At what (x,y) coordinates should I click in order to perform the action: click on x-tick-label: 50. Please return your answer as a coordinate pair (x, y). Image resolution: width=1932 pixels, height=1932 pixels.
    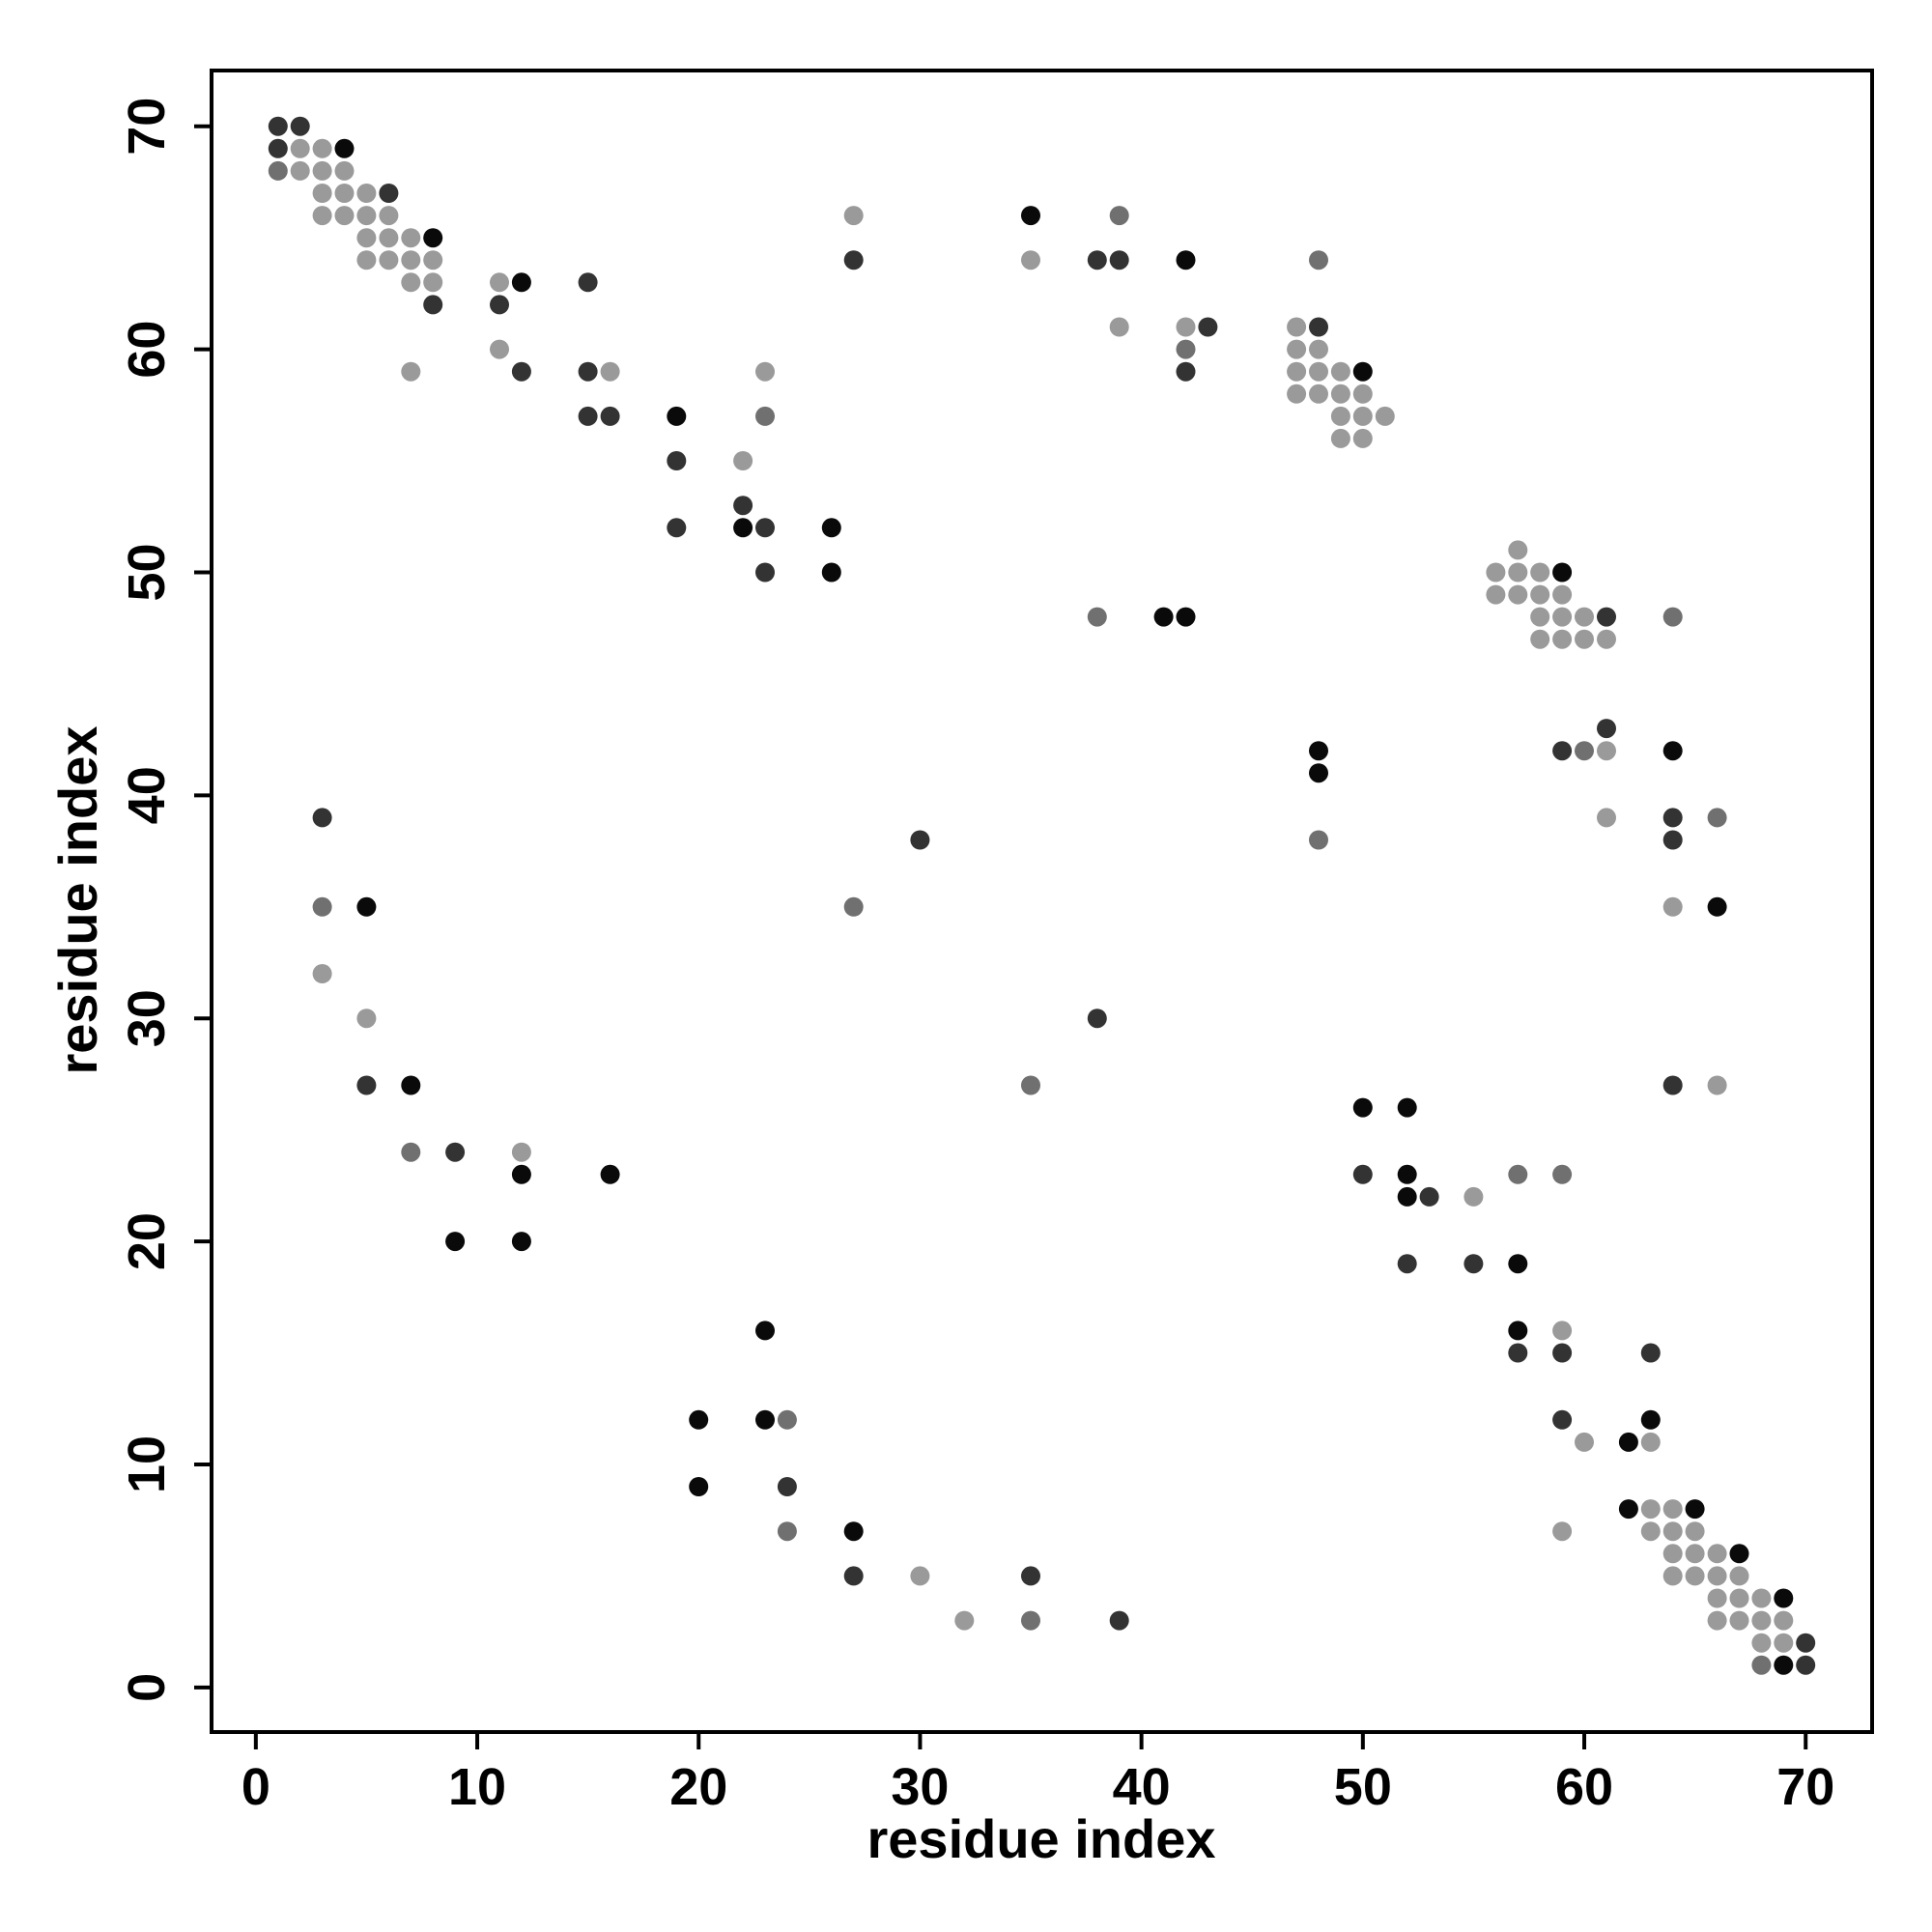
    Looking at the image, I should click on (1363, 1787).